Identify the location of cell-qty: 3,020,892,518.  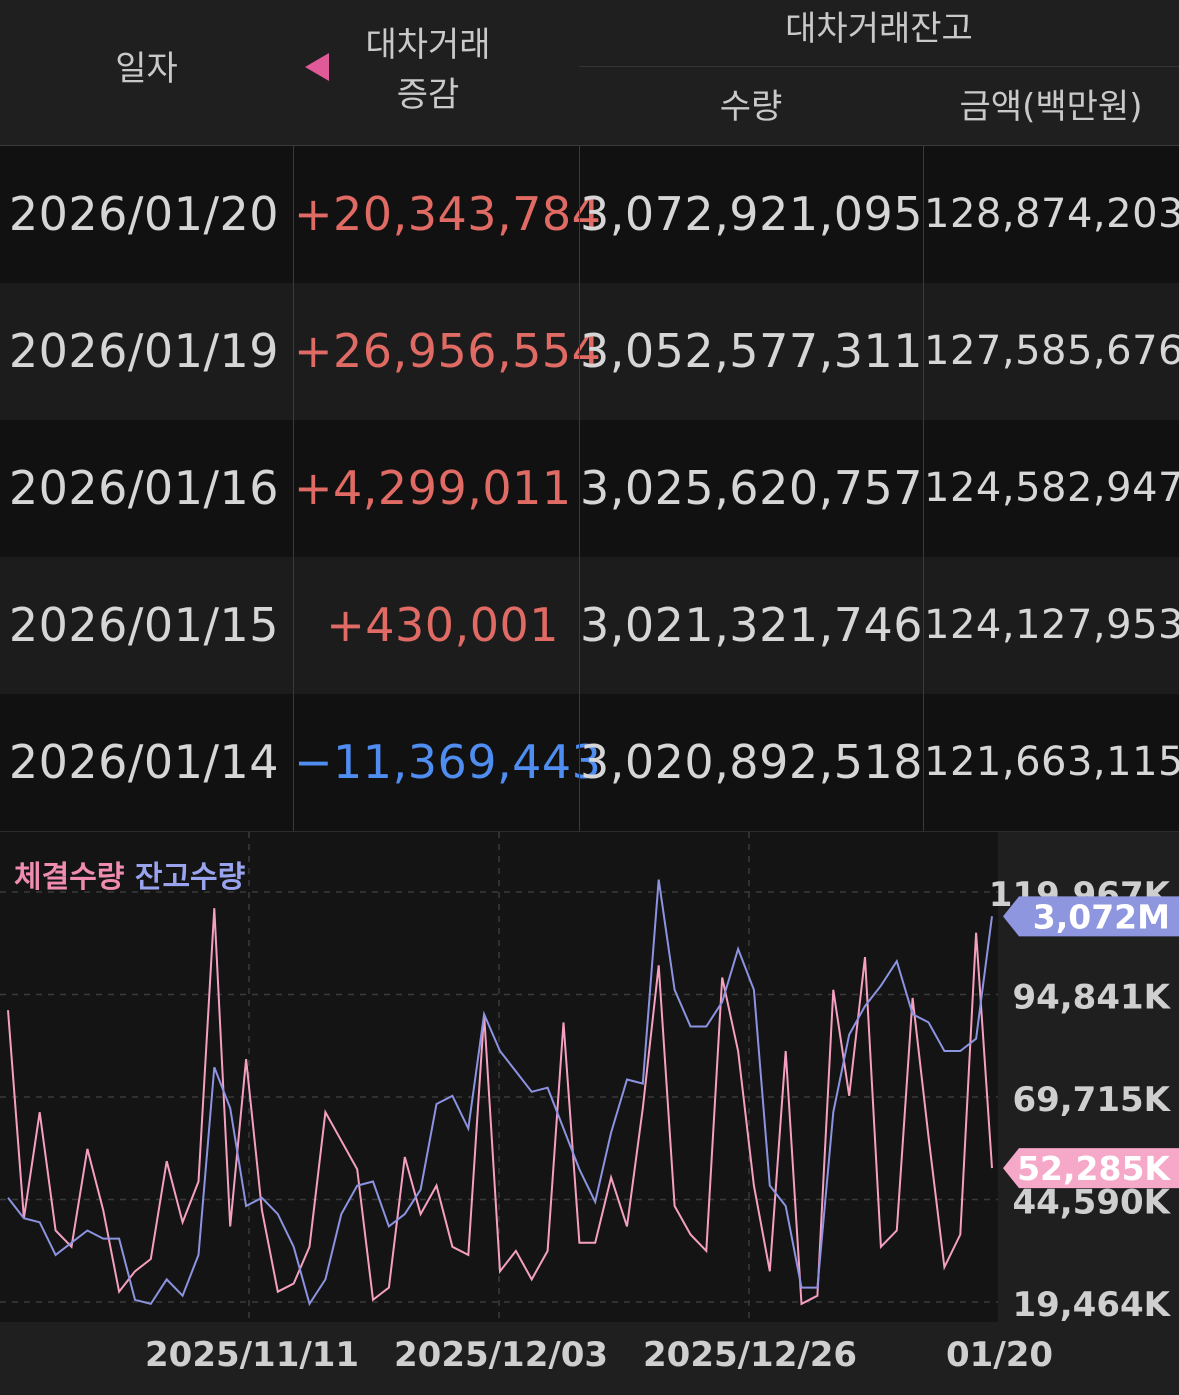
(751, 762).